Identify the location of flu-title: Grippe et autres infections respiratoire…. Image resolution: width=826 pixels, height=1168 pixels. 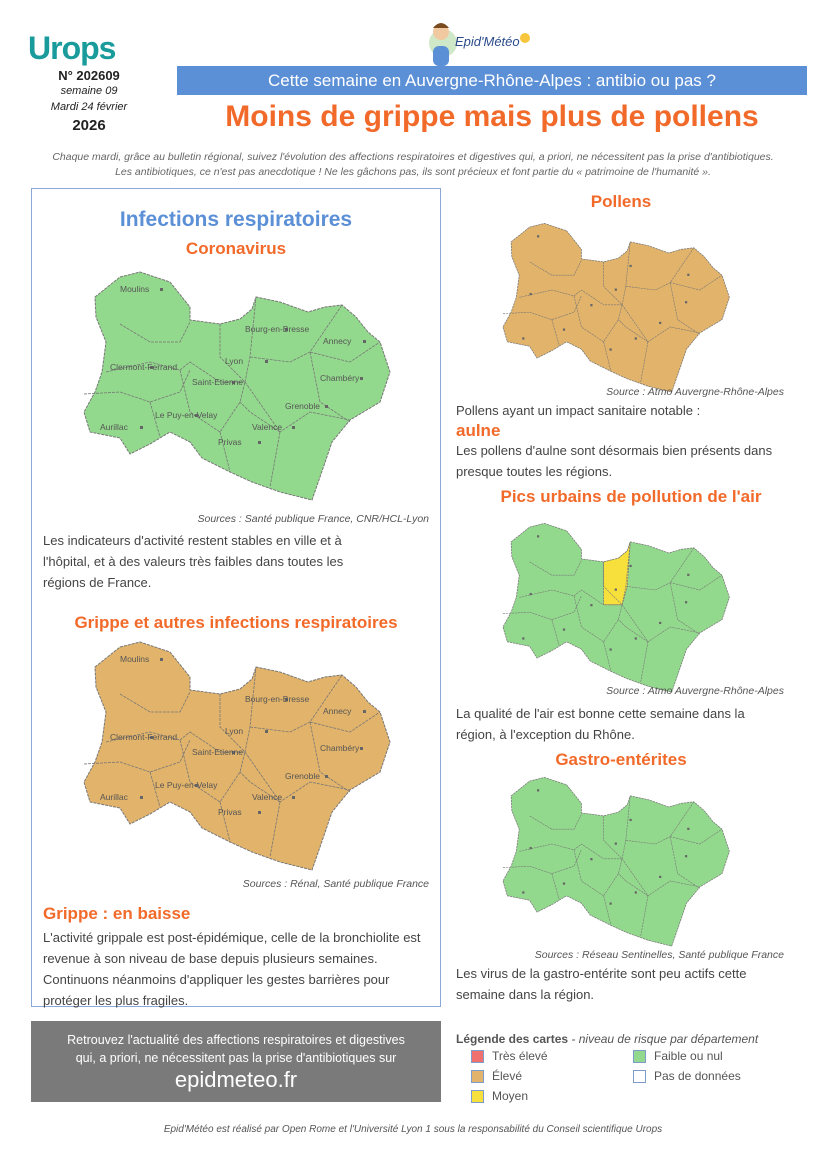
(236, 622).